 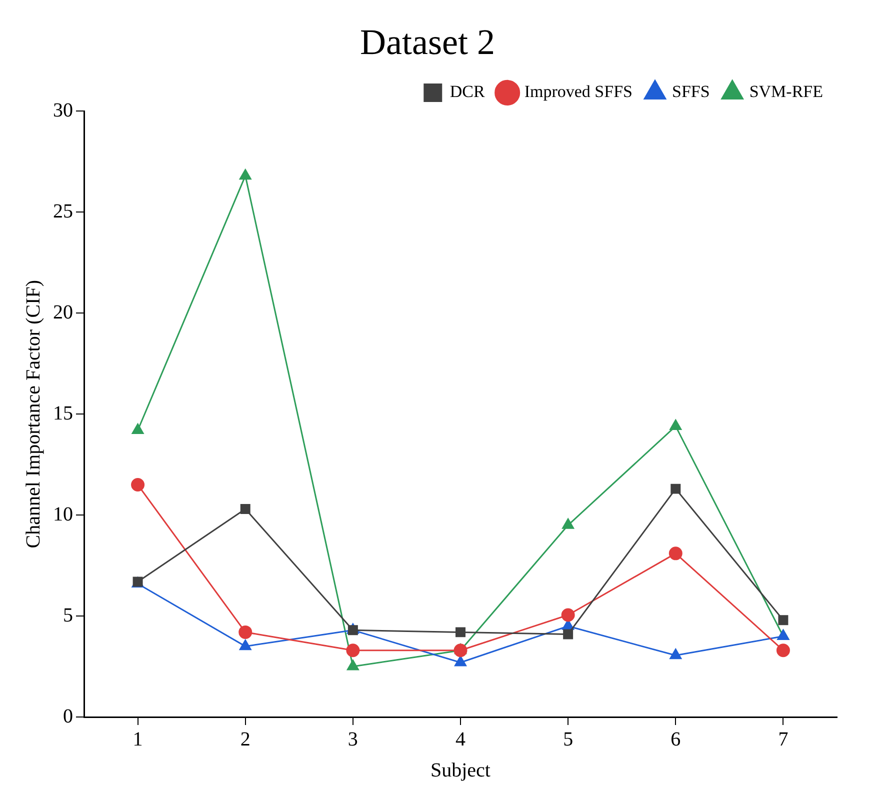 I want to click on y-axis-title: Channel Importance Factor (CIF), so click(x=33, y=414).